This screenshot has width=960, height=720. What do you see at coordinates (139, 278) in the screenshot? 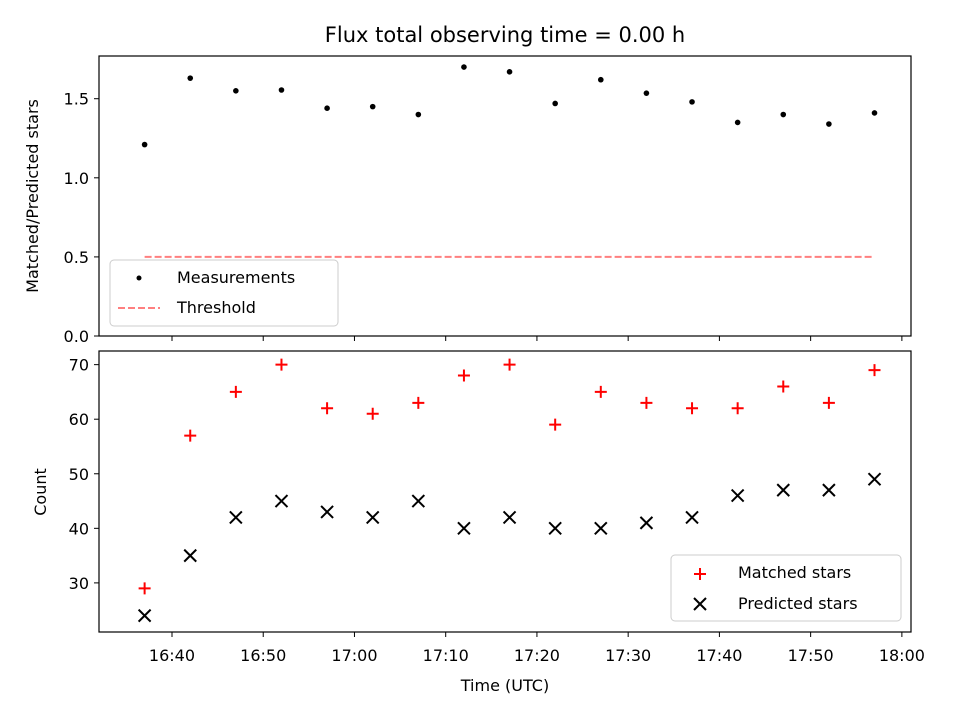
I see `legend-measurements-marker` at bounding box center [139, 278].